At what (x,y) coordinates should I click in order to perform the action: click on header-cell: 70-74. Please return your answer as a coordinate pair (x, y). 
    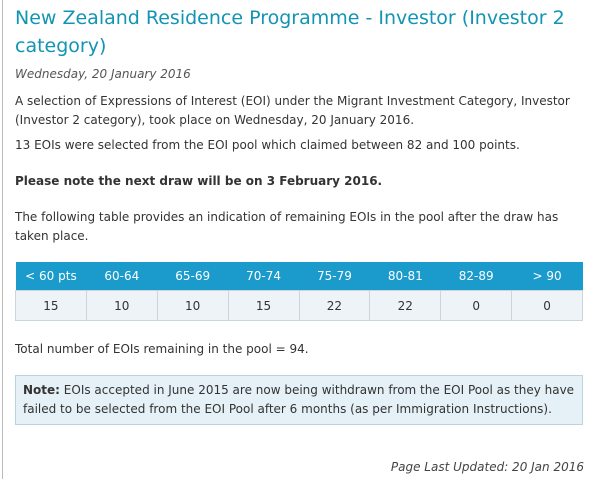
    Looking at the image, I should click on (263, 276).